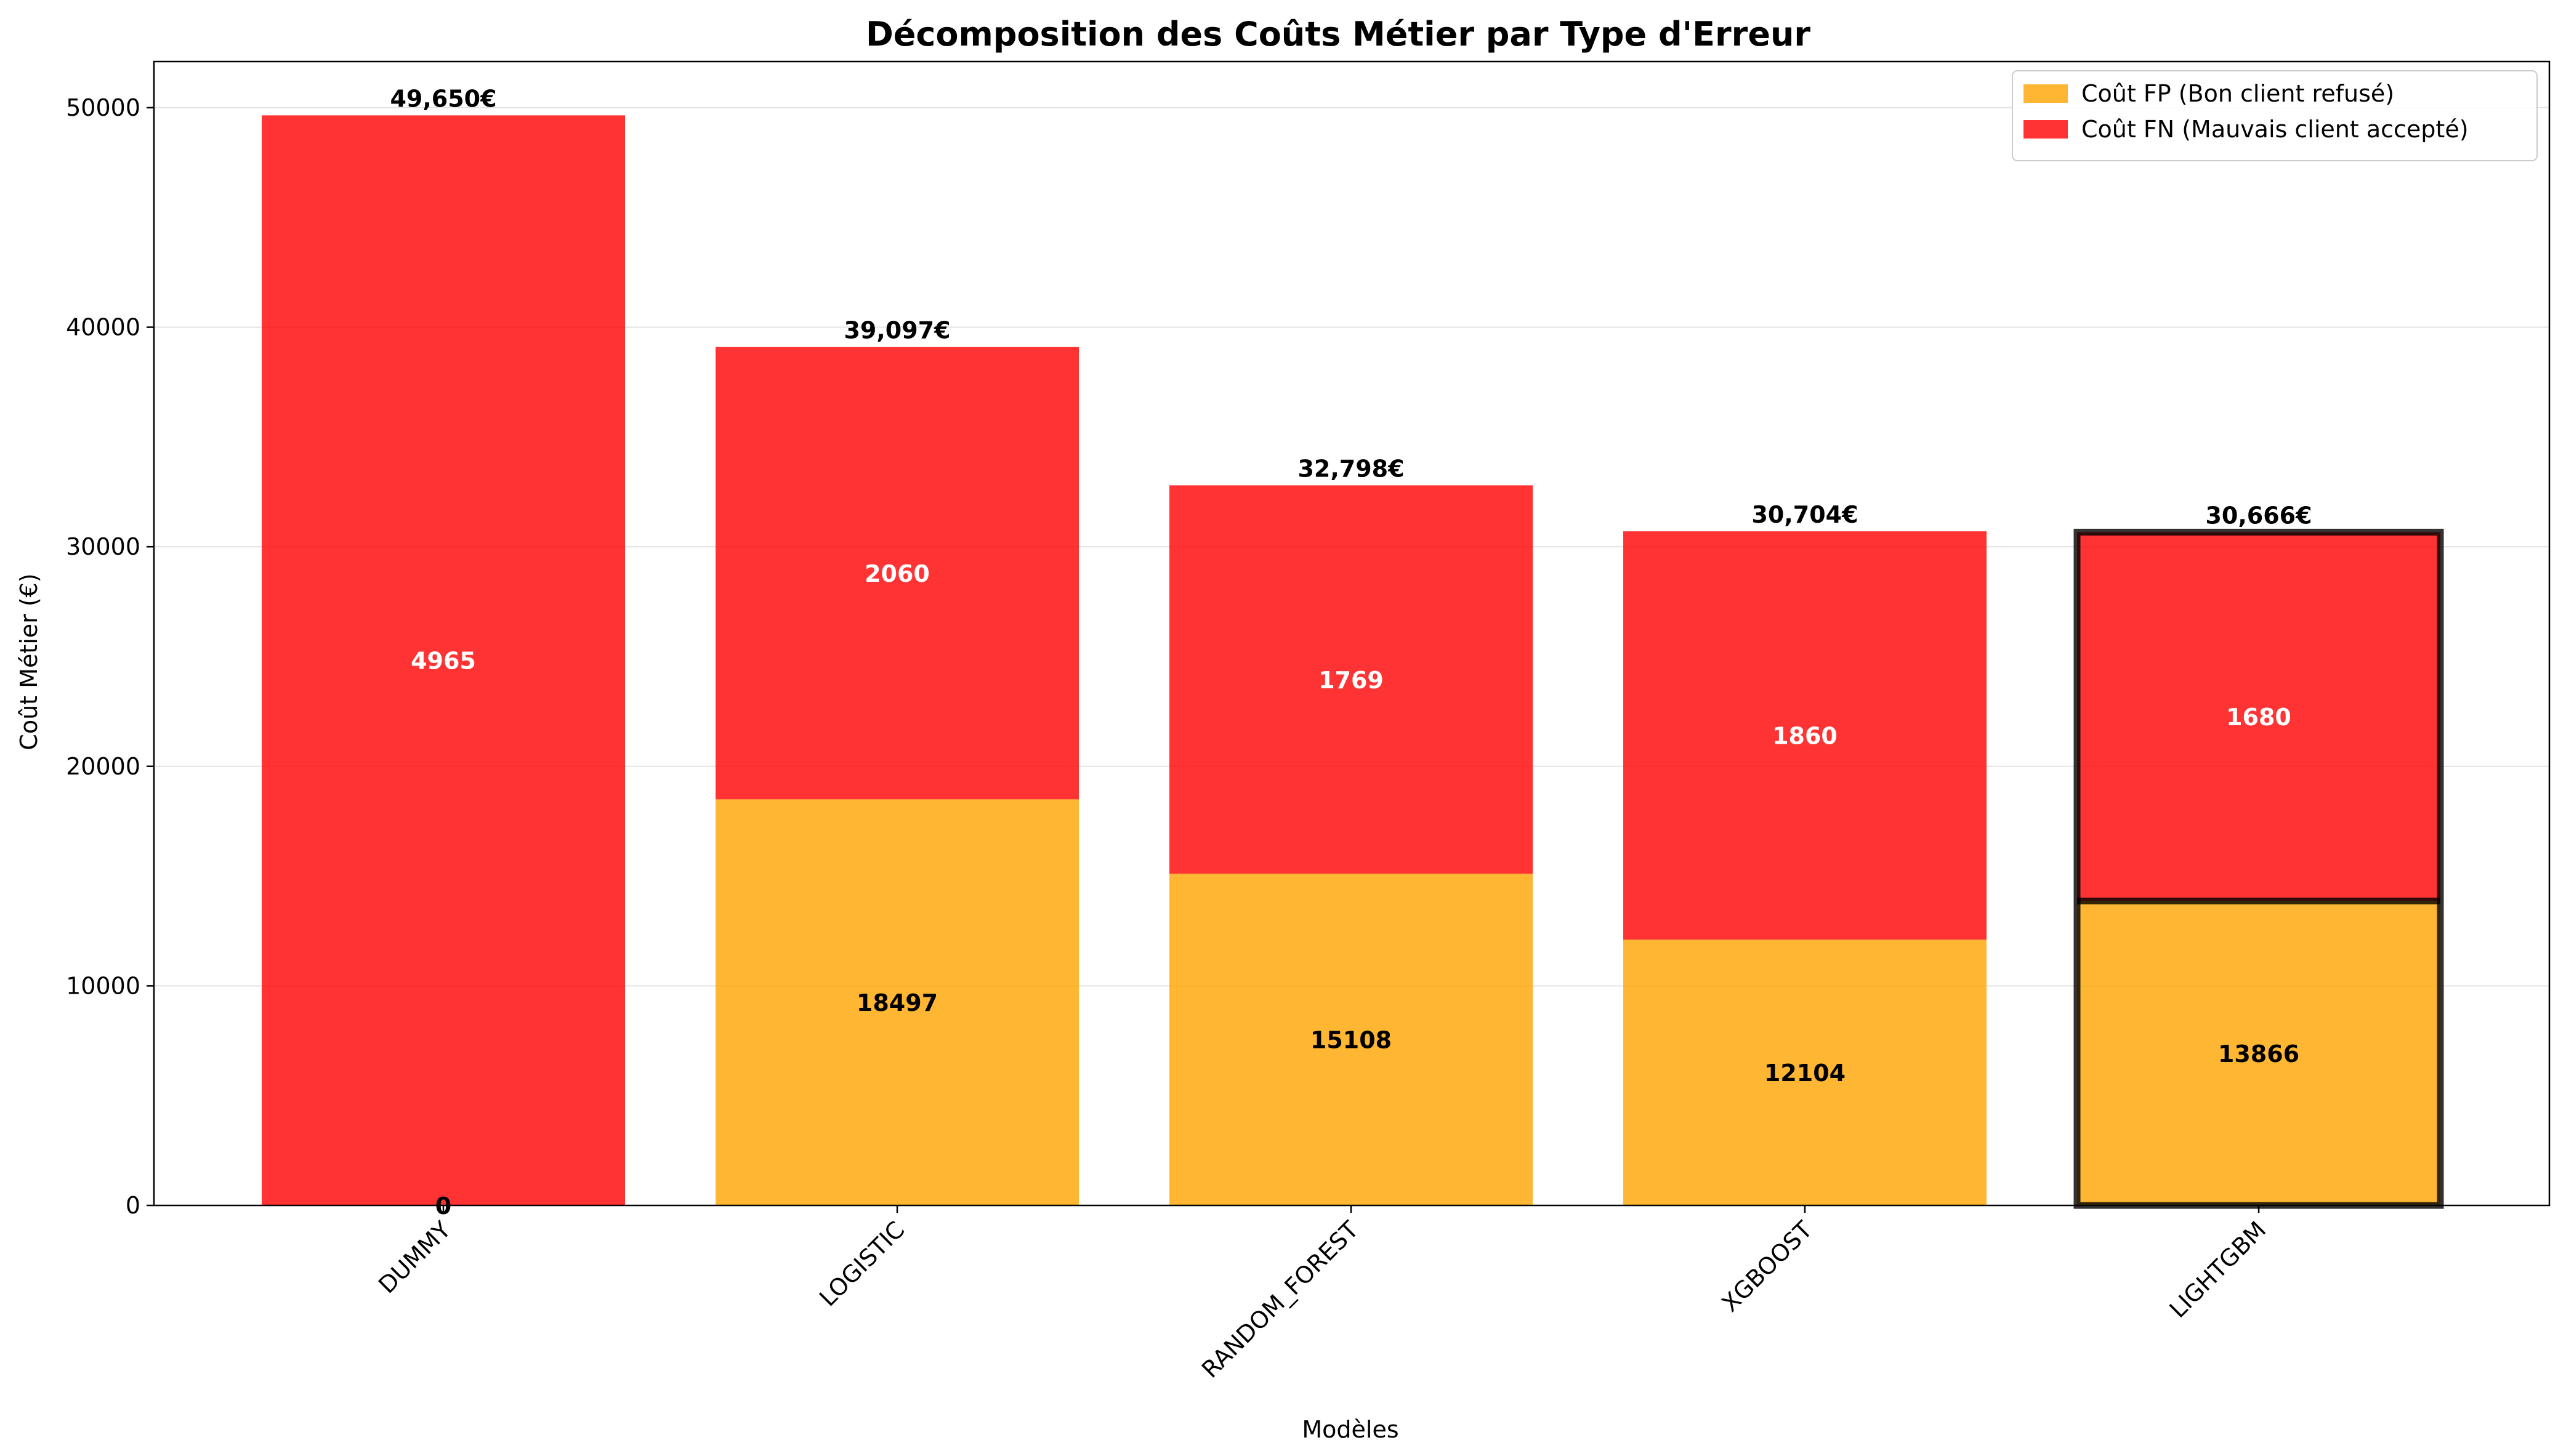 The width and height of the screenshot is (2566, 1456). What do you see at coordinates (133, 1205) in the screenshot?
I see `y-tick-label: 0` at bounding box center [133, 1205].